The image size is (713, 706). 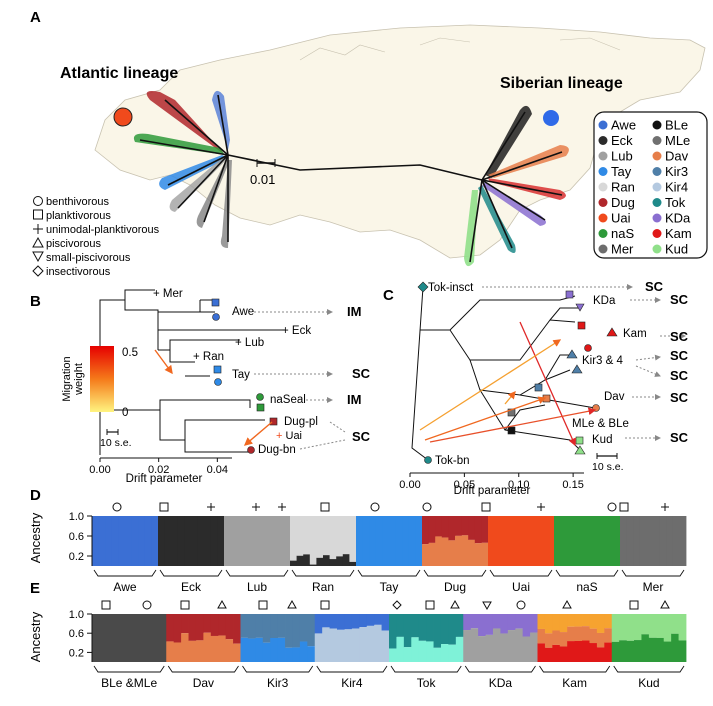 I want to click on structure-bars-d, so click(x=389, y=541).